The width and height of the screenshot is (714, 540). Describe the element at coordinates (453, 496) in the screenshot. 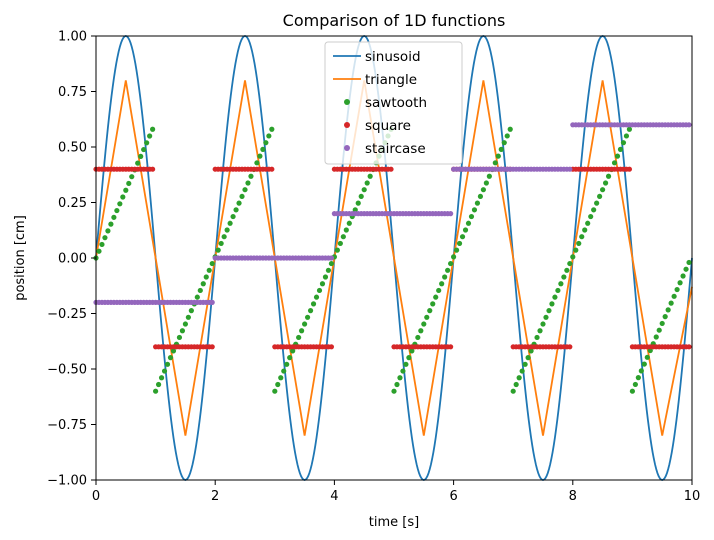

I see `x-tick-label: 6` at that location.